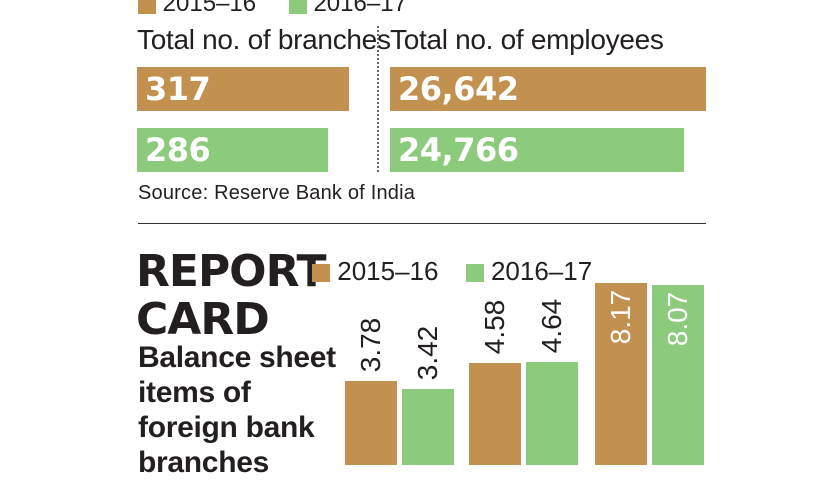 The height and width of the screenshot is (480, 826). I want to click on branches-bar-2016-17: 286, so click(232, 150).